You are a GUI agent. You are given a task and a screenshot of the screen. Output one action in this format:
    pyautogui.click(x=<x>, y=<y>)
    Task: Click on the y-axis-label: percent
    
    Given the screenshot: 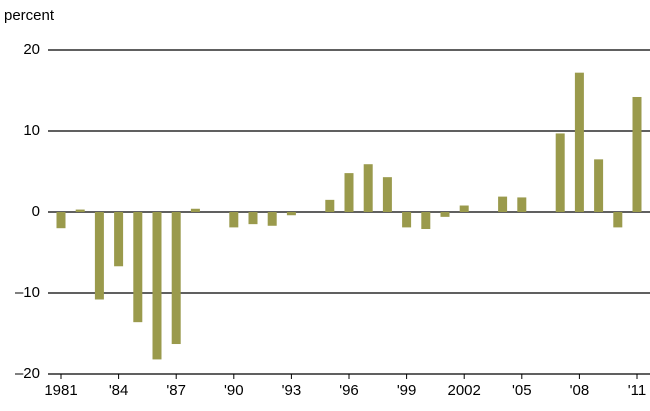 What is the action you would take?
    pyautogui.click(x=29, y=15)
    